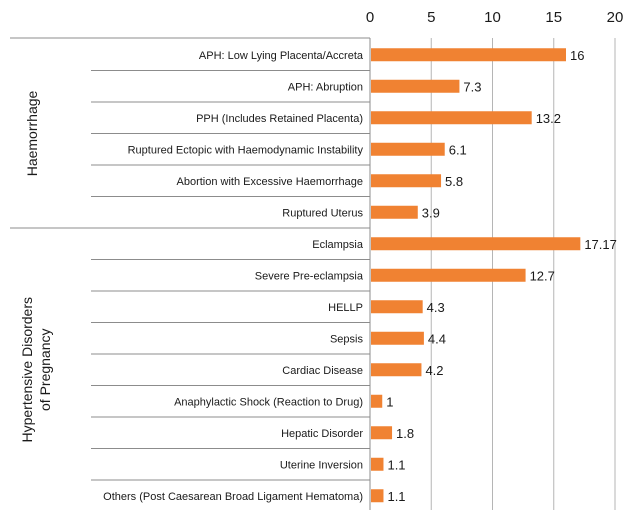 This screenshot has height=526, width=636. I want to click on group-label: Haemorrhage, so click(32, 133).